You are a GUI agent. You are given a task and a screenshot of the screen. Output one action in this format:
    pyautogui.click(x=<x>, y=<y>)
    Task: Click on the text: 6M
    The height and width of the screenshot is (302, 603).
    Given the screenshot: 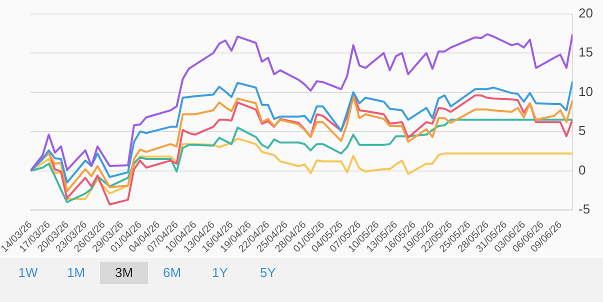 What is the action you would take?
    pyautogui.click(x=172, y=273)
    